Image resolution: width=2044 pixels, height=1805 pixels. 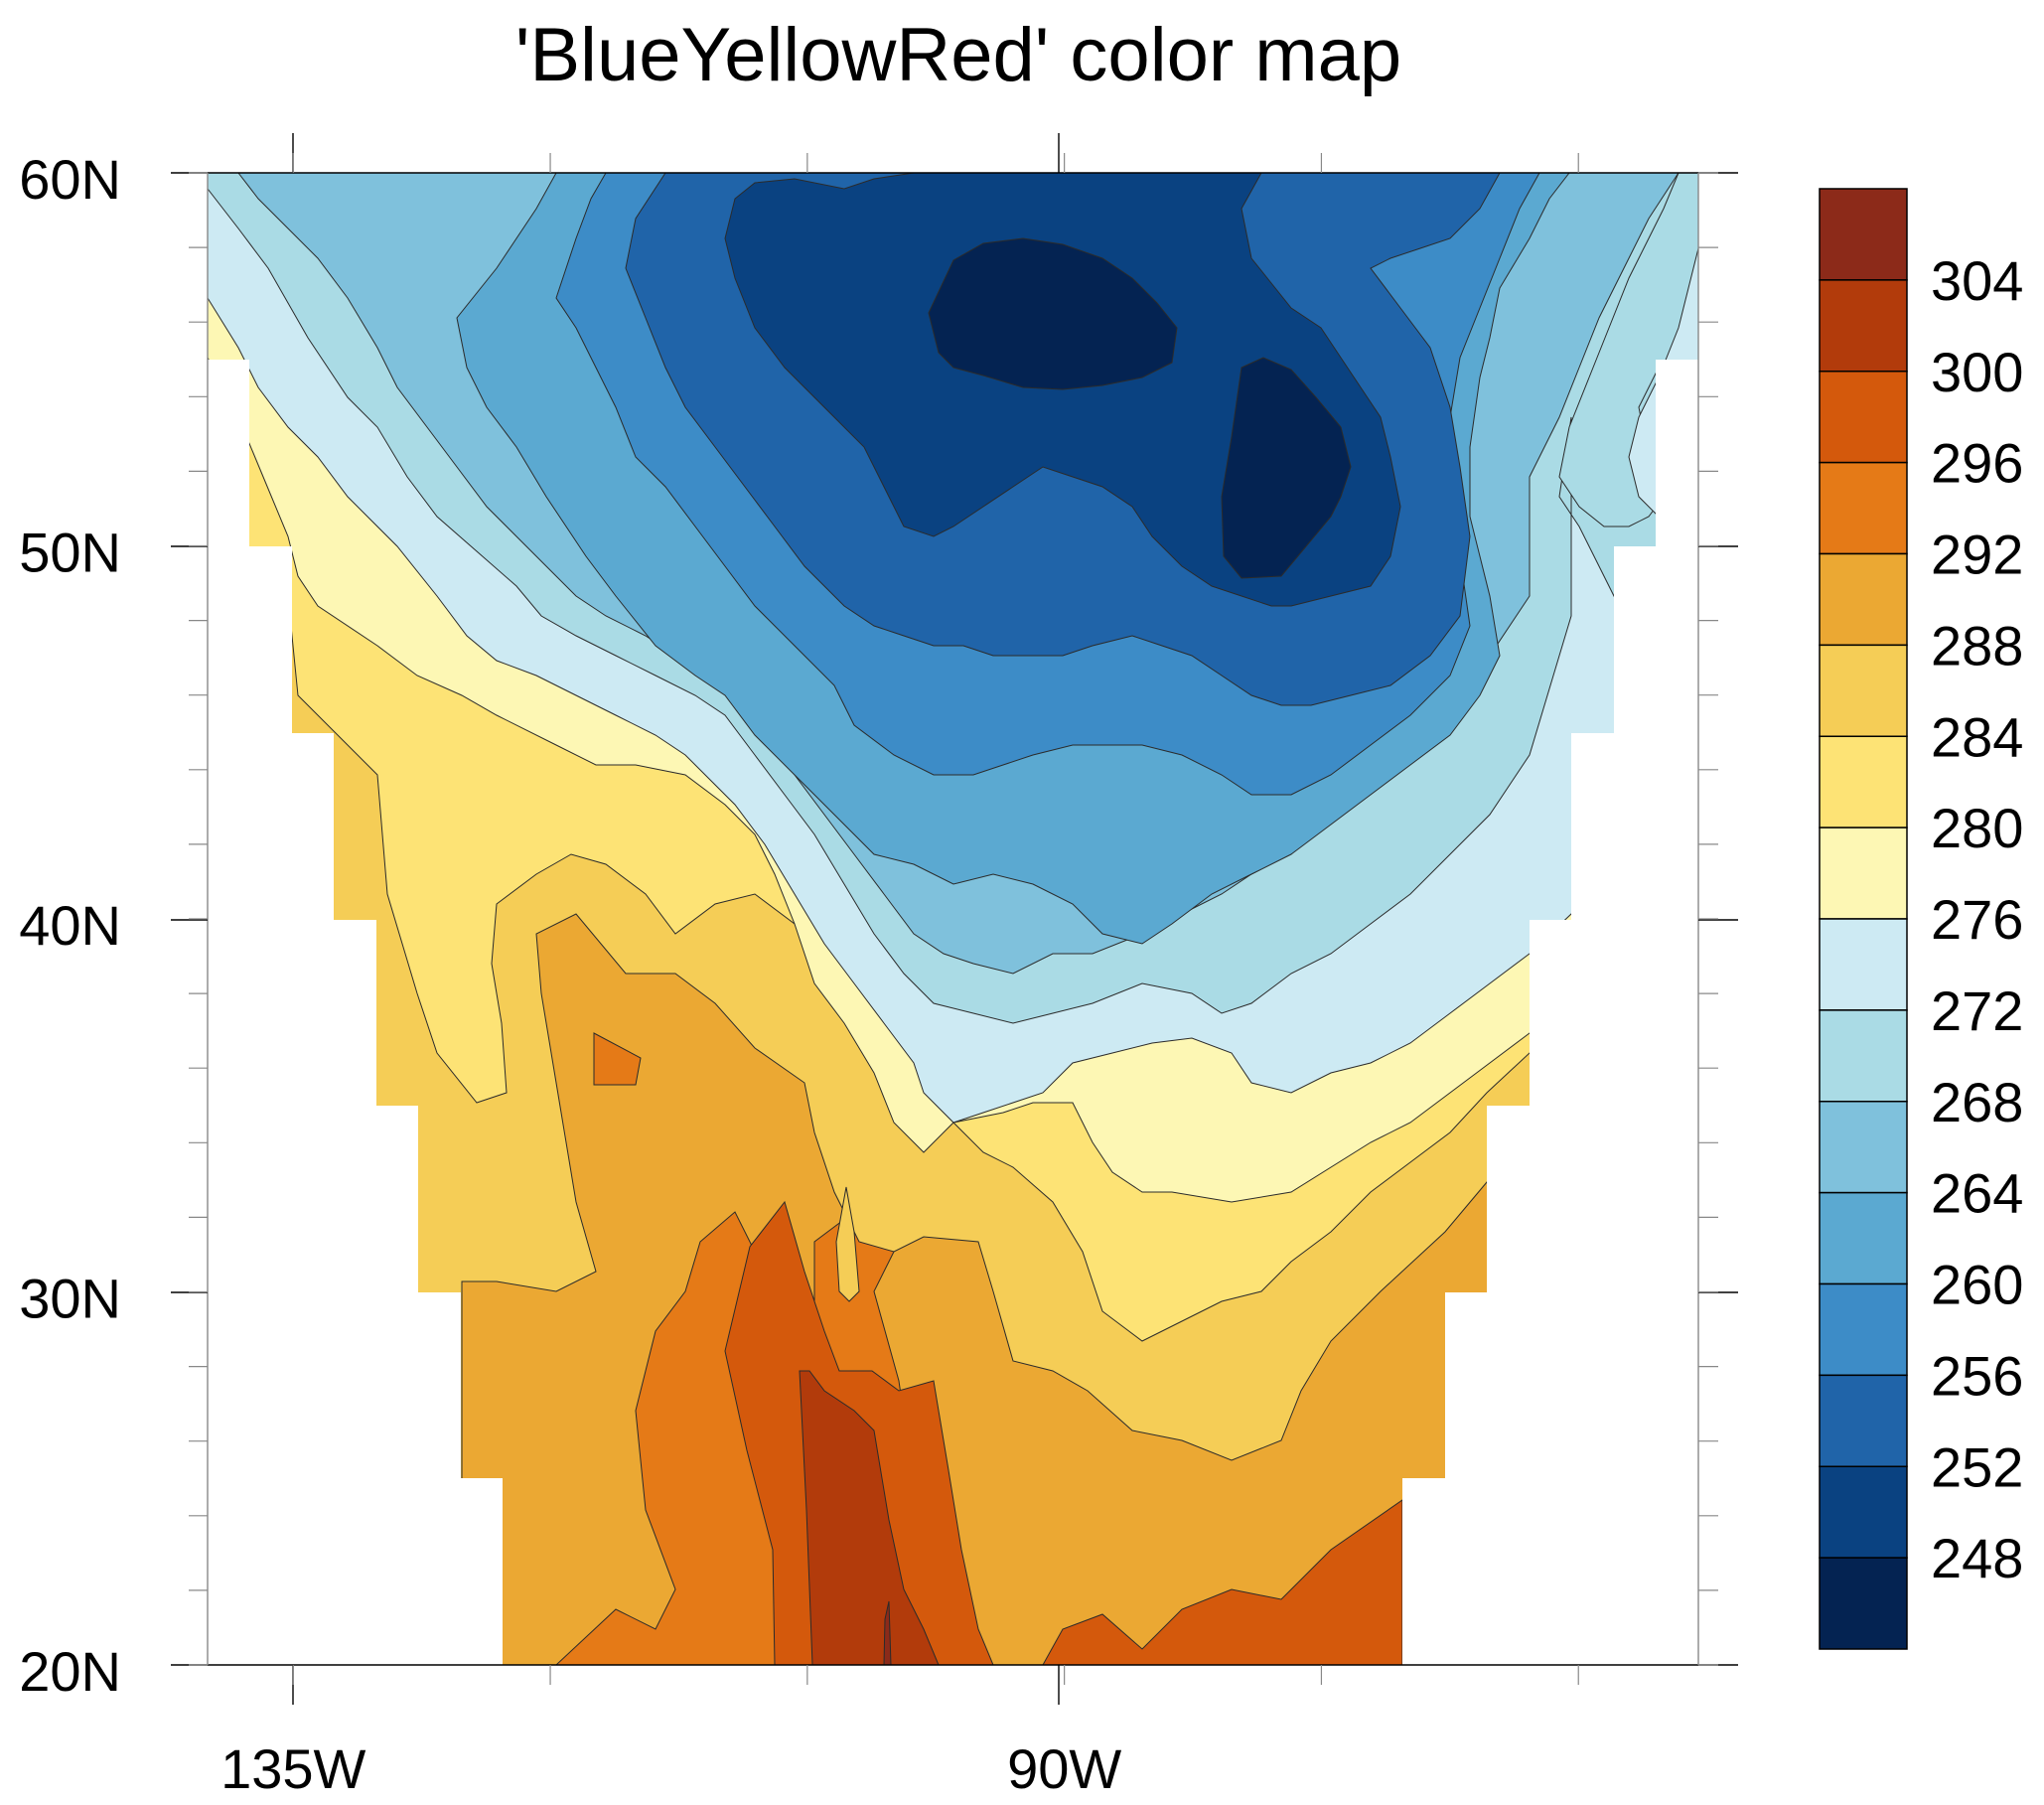 What do you see at coordinates (618, 1059) in the screenshot?
I see `band-292-island` at bounding box center [618, 1059].